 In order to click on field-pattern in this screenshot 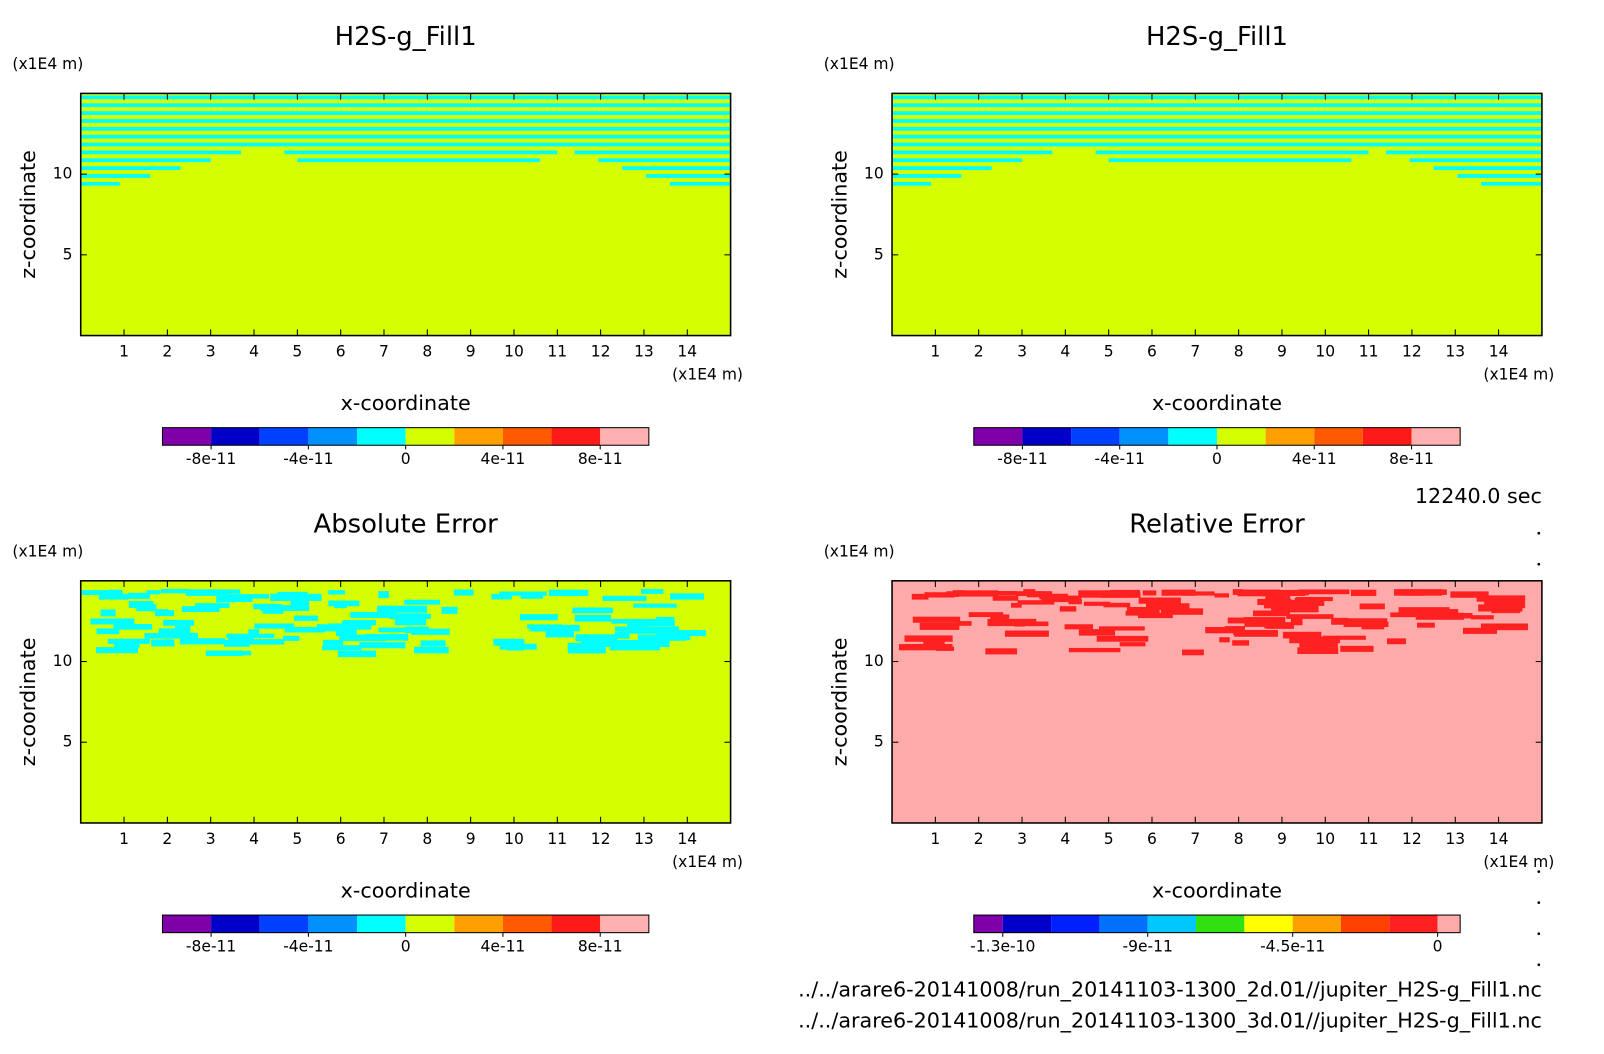, I will do `click(1213, 622)`.